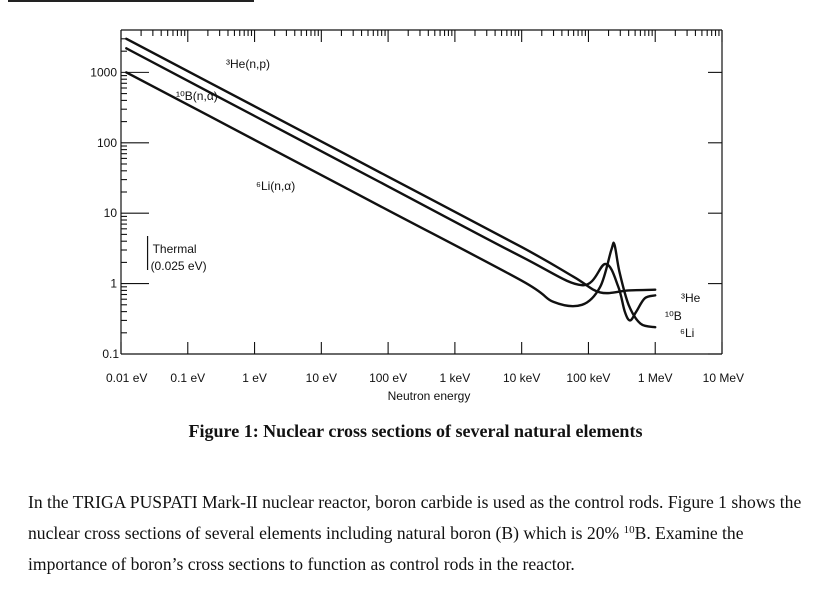 This screenshot has height=598, width=831. I want to click on x-tick-label: 100 eV, so click(388, 378).